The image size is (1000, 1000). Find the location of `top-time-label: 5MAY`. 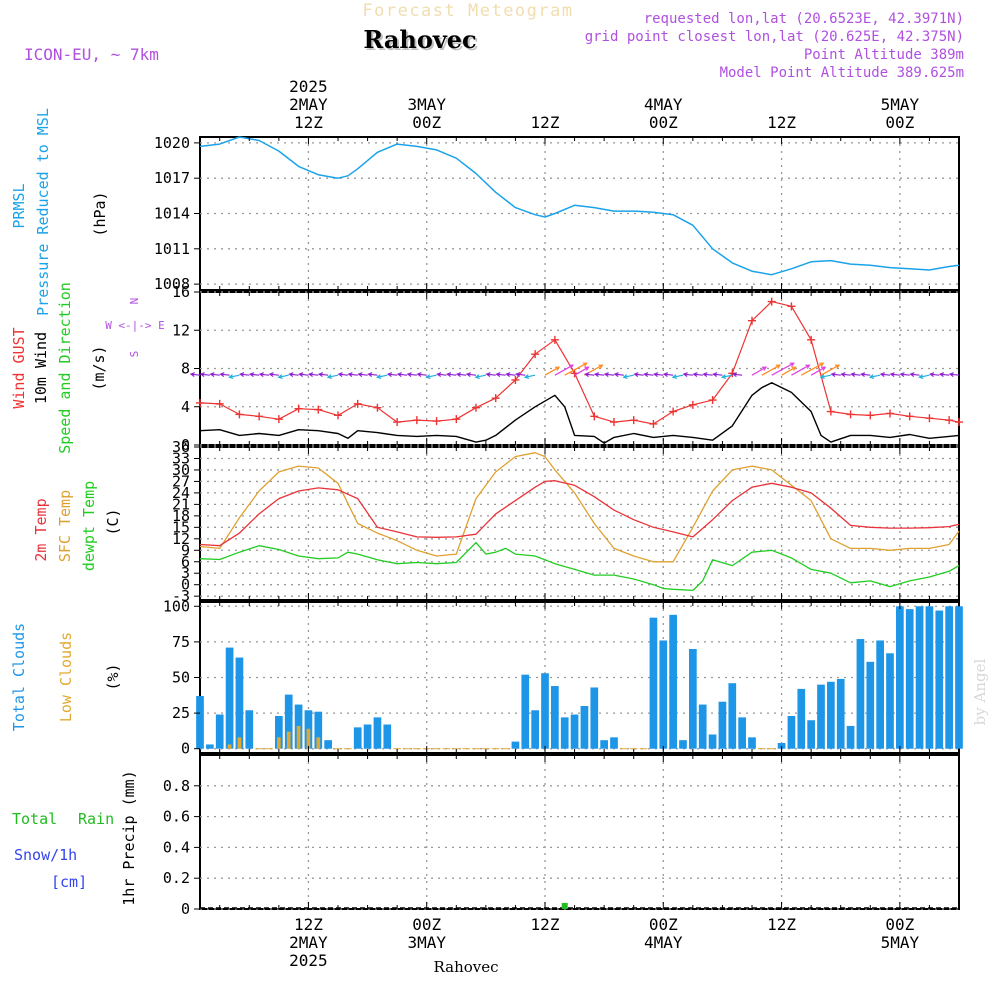

top-time-label: 5MAY is located at coordinates (900, 104).